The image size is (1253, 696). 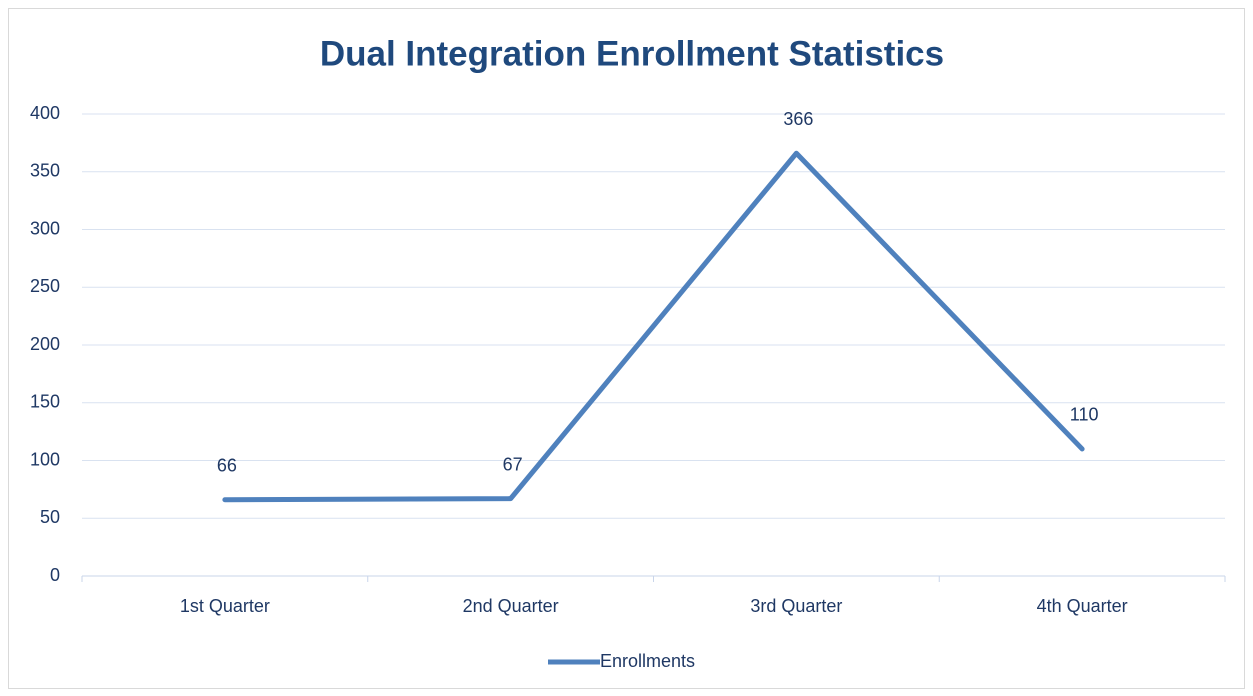 I want to click on x-tick-label: 4th Quarter, so click(x=1082, y=606).